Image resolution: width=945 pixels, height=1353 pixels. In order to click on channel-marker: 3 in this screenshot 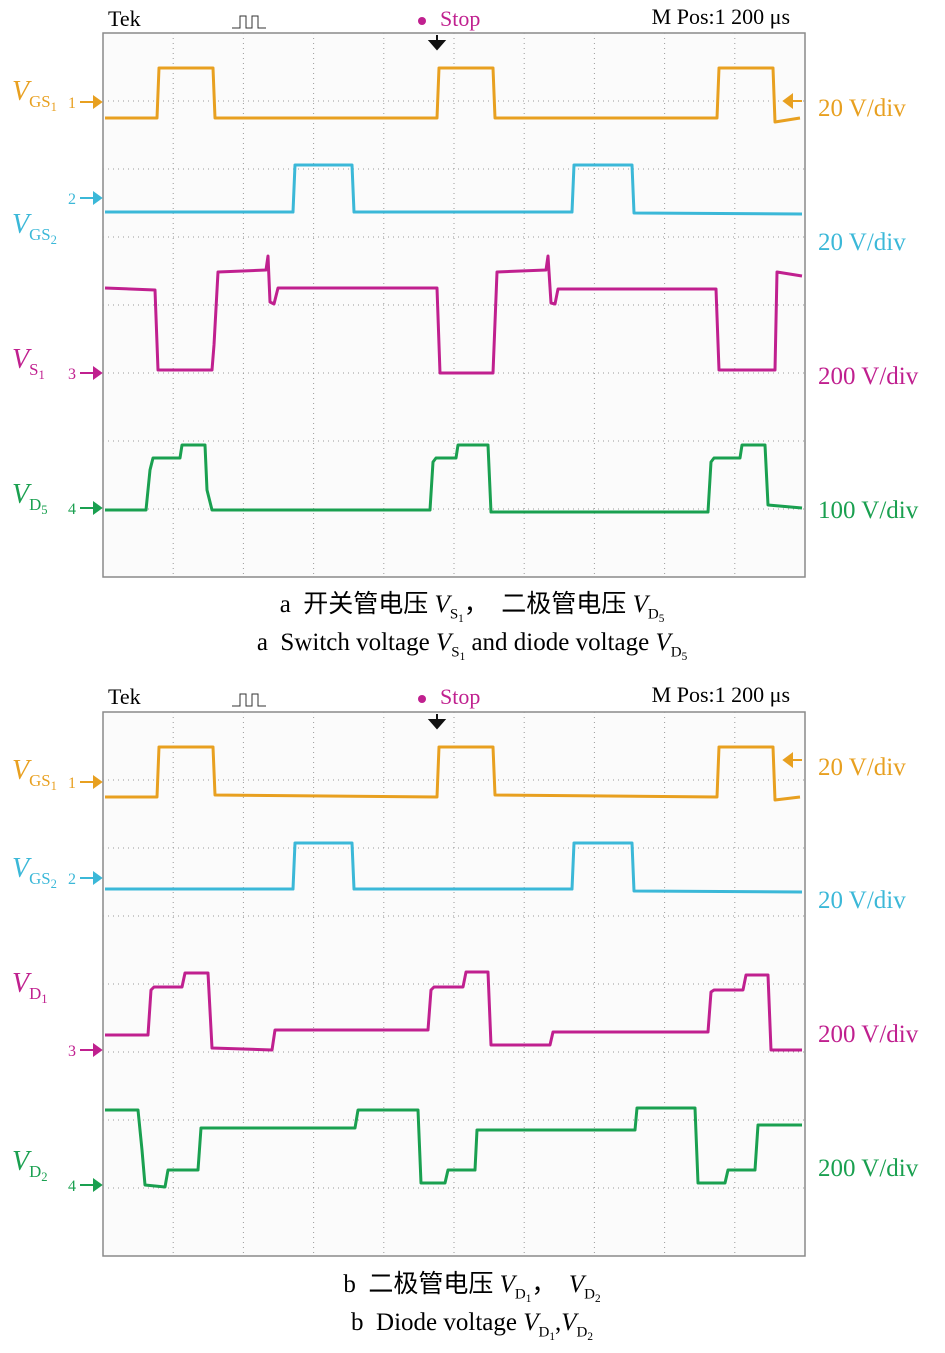, I will do `click(72, 1051)`.